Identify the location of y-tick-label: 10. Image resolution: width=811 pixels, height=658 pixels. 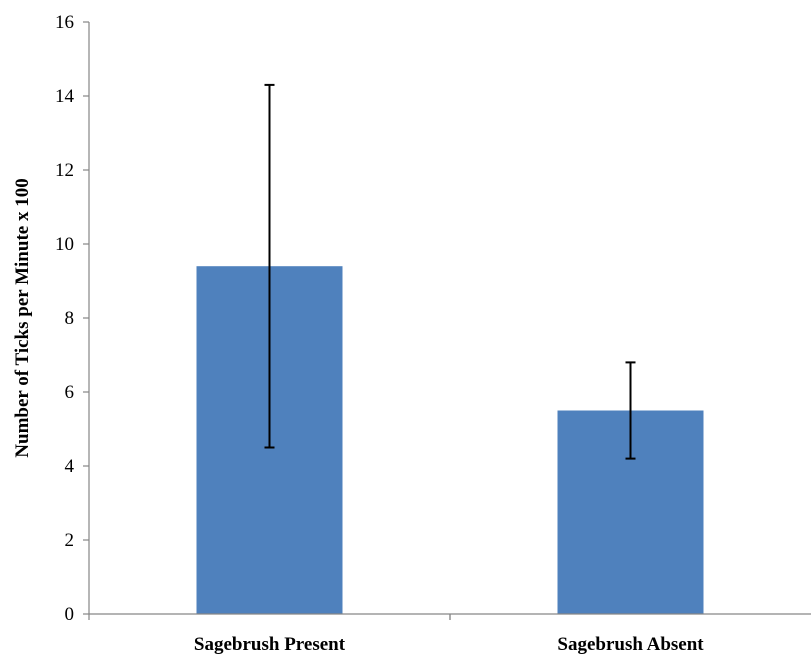
(64, 244).